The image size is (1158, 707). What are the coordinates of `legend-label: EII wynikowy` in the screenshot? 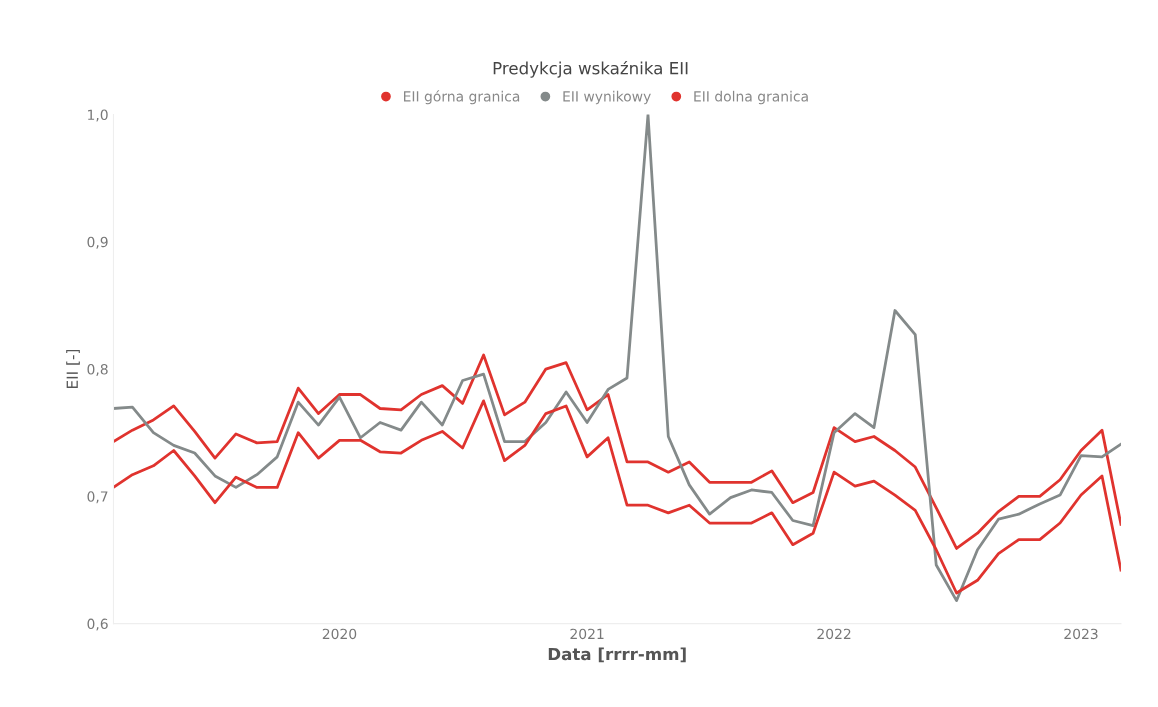 It's located at (607, 97).